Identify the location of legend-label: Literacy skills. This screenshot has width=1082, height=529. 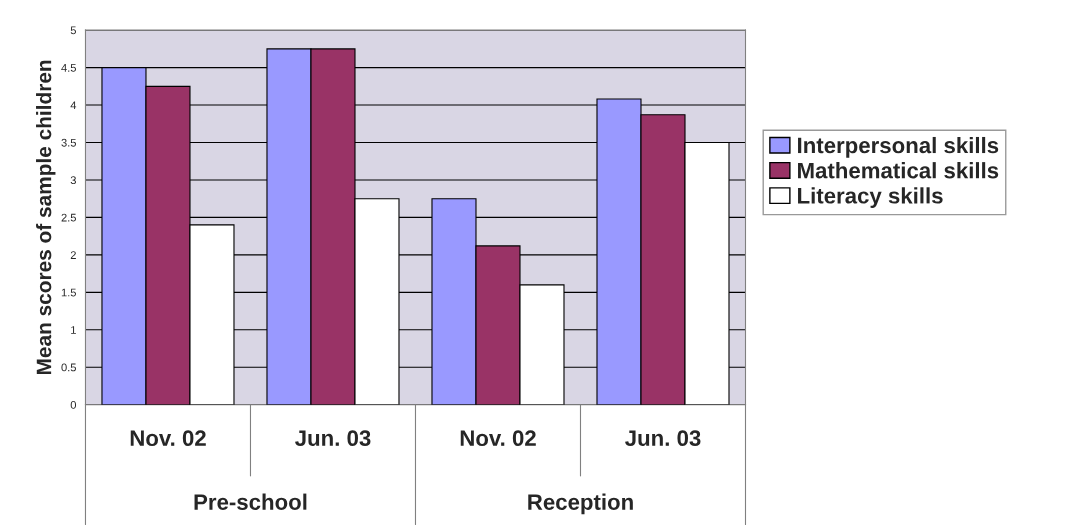
(870, 197).